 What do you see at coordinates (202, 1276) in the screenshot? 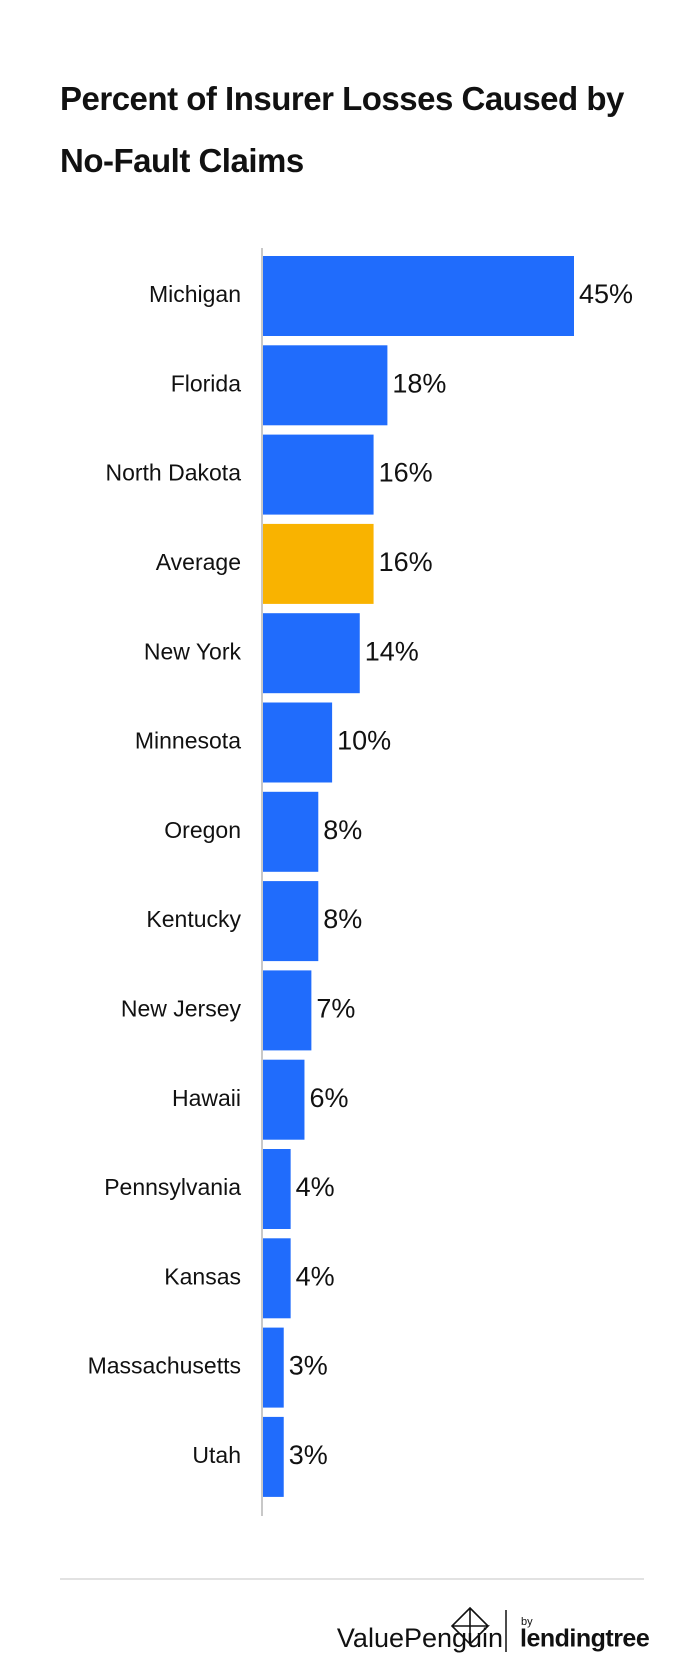
I see `category-label: Kansas` at bounding box center [202, 1276].